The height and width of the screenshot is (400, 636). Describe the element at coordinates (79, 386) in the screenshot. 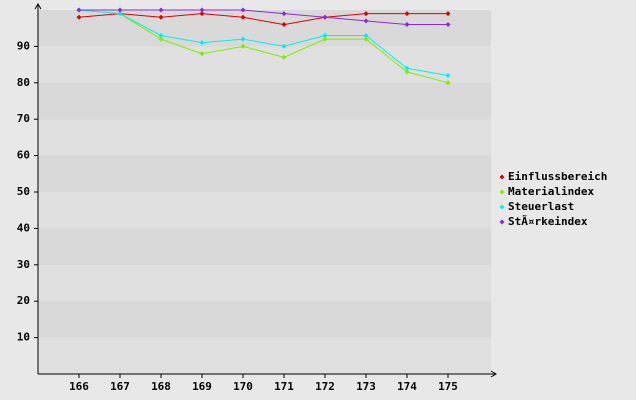

I see `x-tick-label: 166` at that location.